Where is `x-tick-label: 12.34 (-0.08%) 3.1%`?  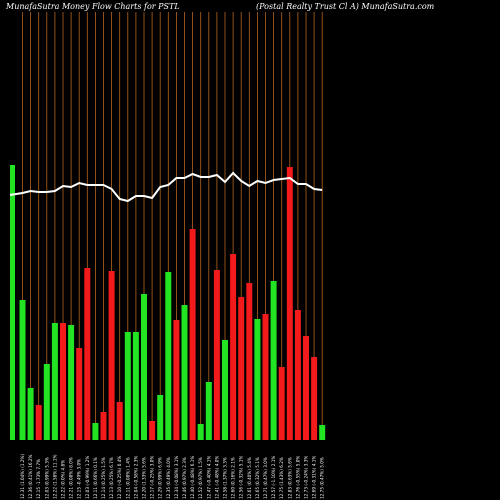 x-tick-label: 12.34 (-0.08%) 3.1% is located at coordinates (176, 477).